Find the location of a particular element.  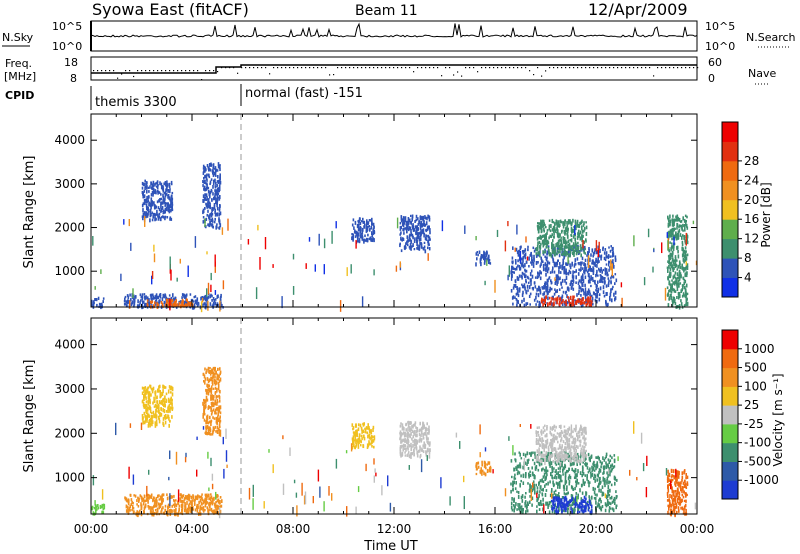

date-title: 12/Apr/2009 is located at coordinates (638, 9).